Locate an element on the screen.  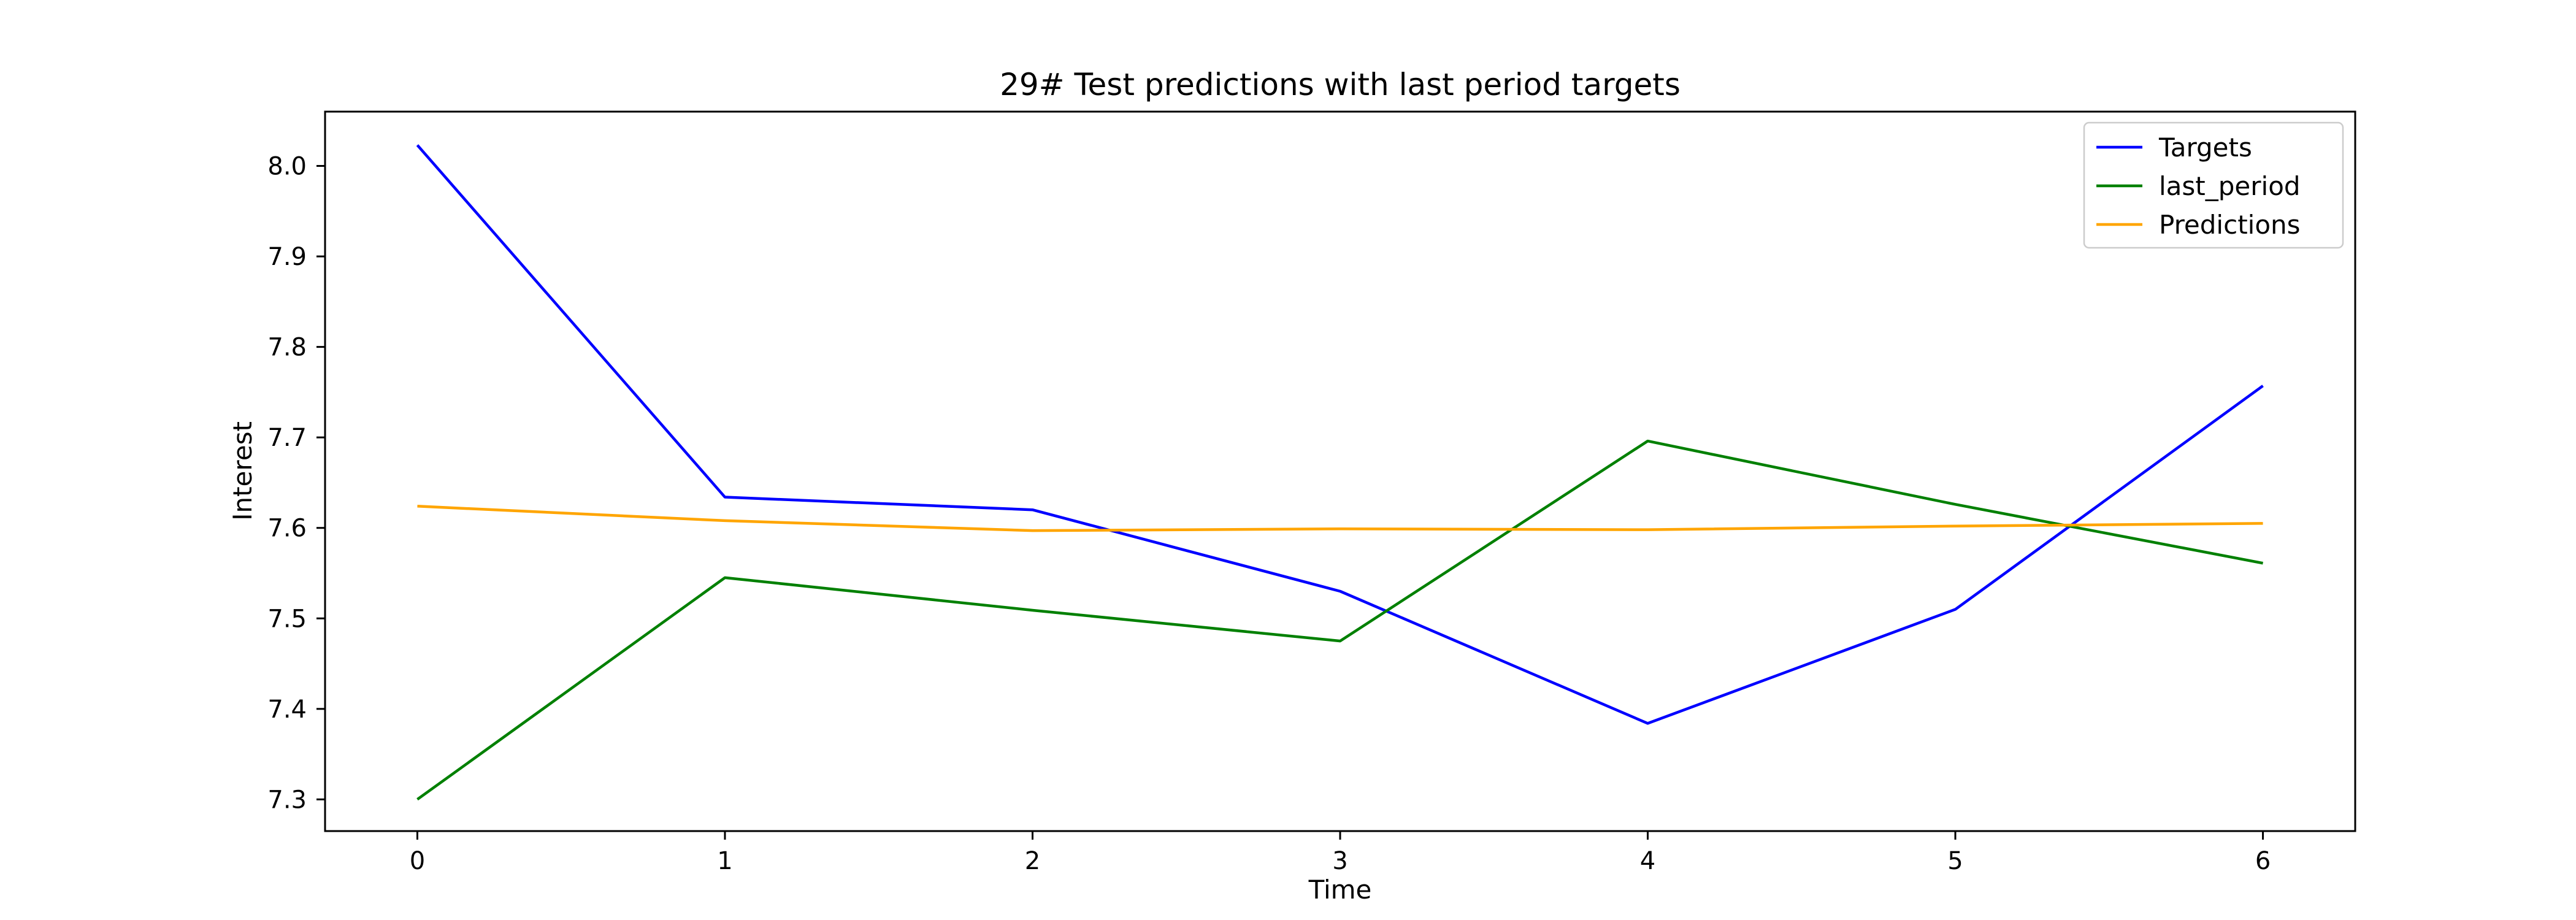
y-axis-label: Interest is located at coordinates (243, 471).